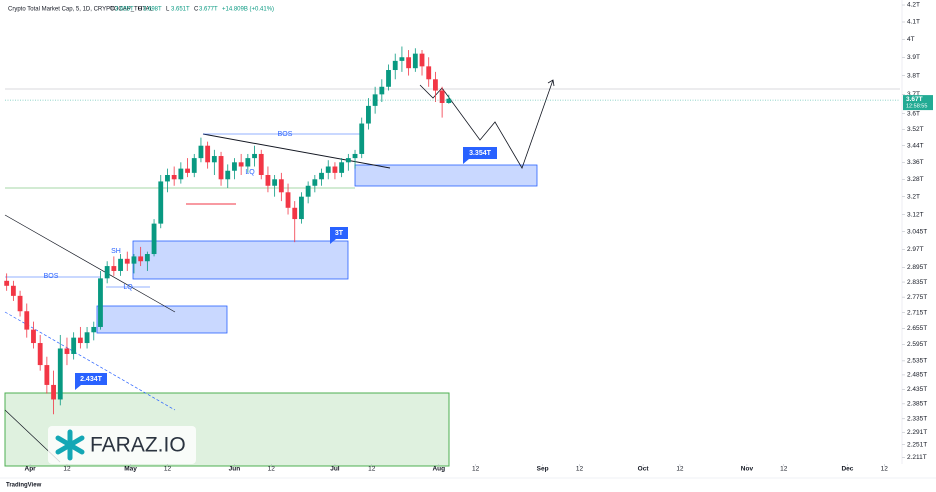 Image resolution: width=936 pixels, height=492 pixels. I want to click on y-tick-label: 2.251T, so click(917, 444).